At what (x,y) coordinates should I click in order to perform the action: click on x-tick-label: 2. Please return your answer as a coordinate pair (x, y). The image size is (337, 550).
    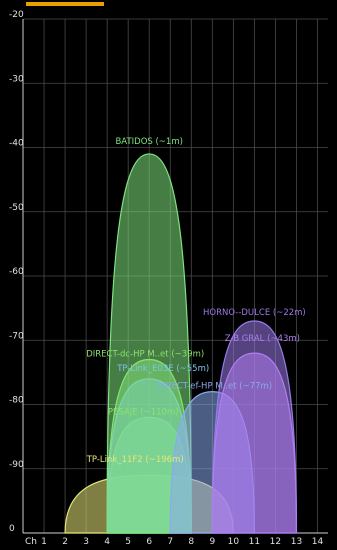
    Looking at the image, I should click on (65, 542).